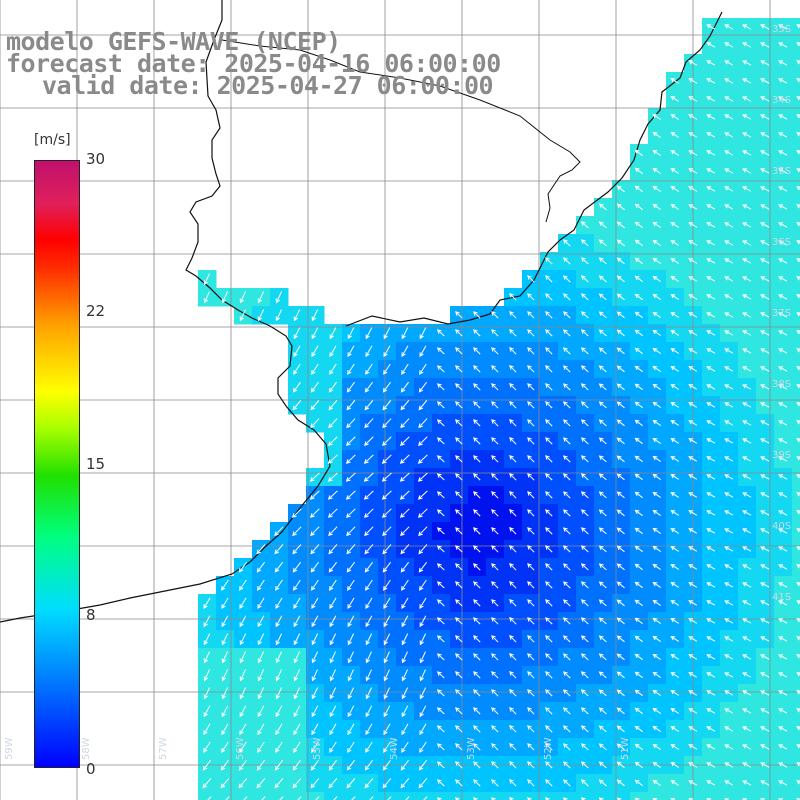 Image resolution: width=800 pixels, height=800 pixels. What do you see at coordinates (781, 242) in the screenshot?
I see `lat-label: 36S` at bounding box center [781, 242].